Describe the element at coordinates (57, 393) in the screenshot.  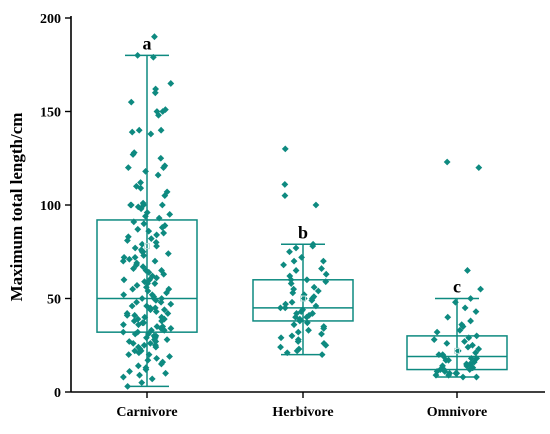
I see `y-tick-label: 0` at that location.